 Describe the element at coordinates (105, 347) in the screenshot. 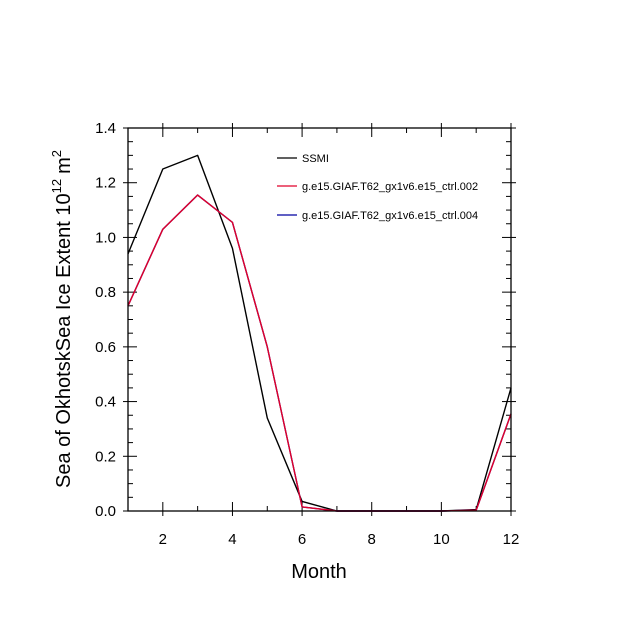

I see `y-tick-label: 0.6` at that location.